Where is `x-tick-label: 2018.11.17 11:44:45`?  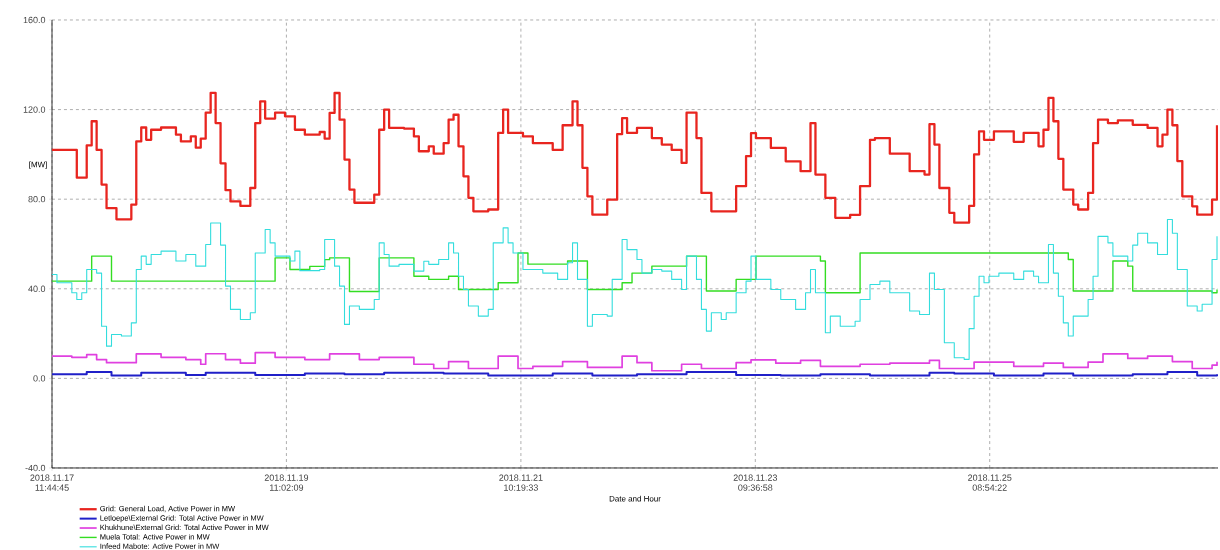 x-tick-label: 2018.11.17 11:44:45 is located at coordinates (52, 482).